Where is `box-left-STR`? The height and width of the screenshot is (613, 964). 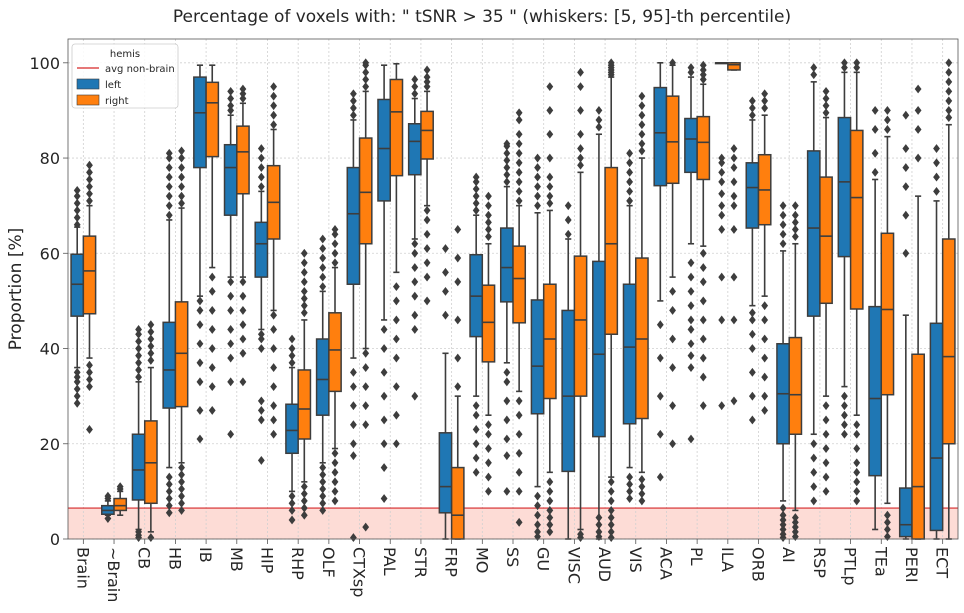 box-left-STR is located at coordinates (414, 238).